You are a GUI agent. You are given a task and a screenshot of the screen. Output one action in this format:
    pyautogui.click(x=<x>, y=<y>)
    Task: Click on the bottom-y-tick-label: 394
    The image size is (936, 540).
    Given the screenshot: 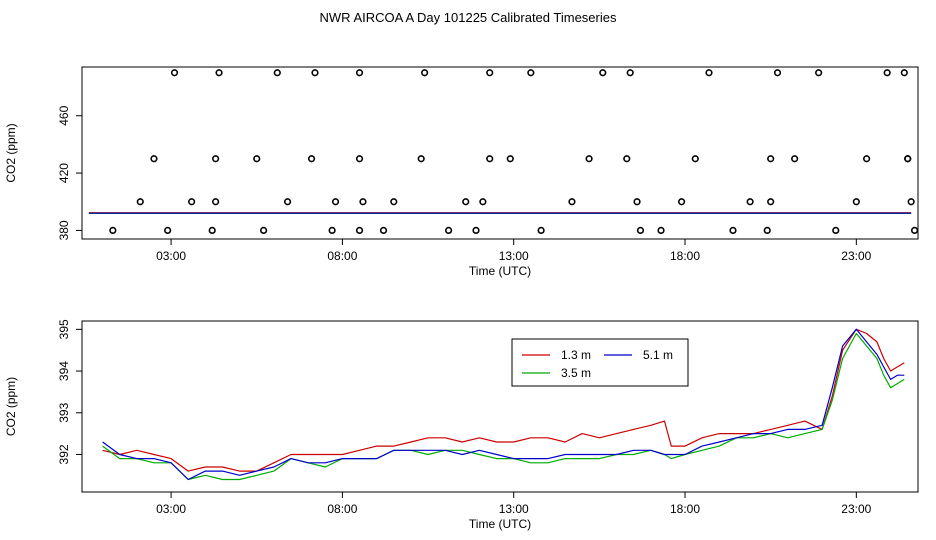 What is the action you would take?
    pyautogui.click(x=64, y=371)
    